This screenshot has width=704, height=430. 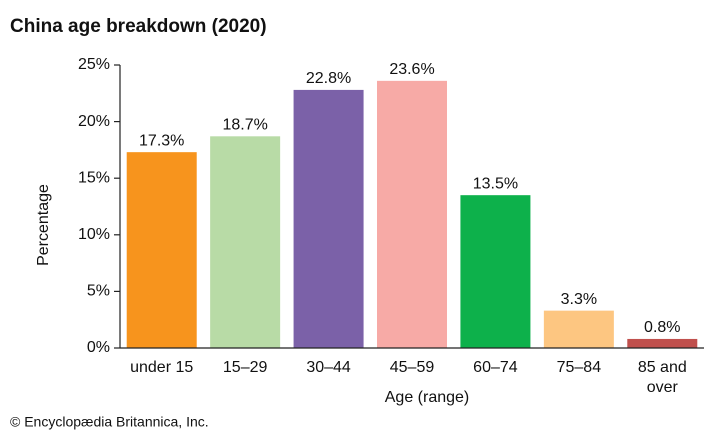 I want to click on value-label: 17.3%, so click(x=161, y=140).